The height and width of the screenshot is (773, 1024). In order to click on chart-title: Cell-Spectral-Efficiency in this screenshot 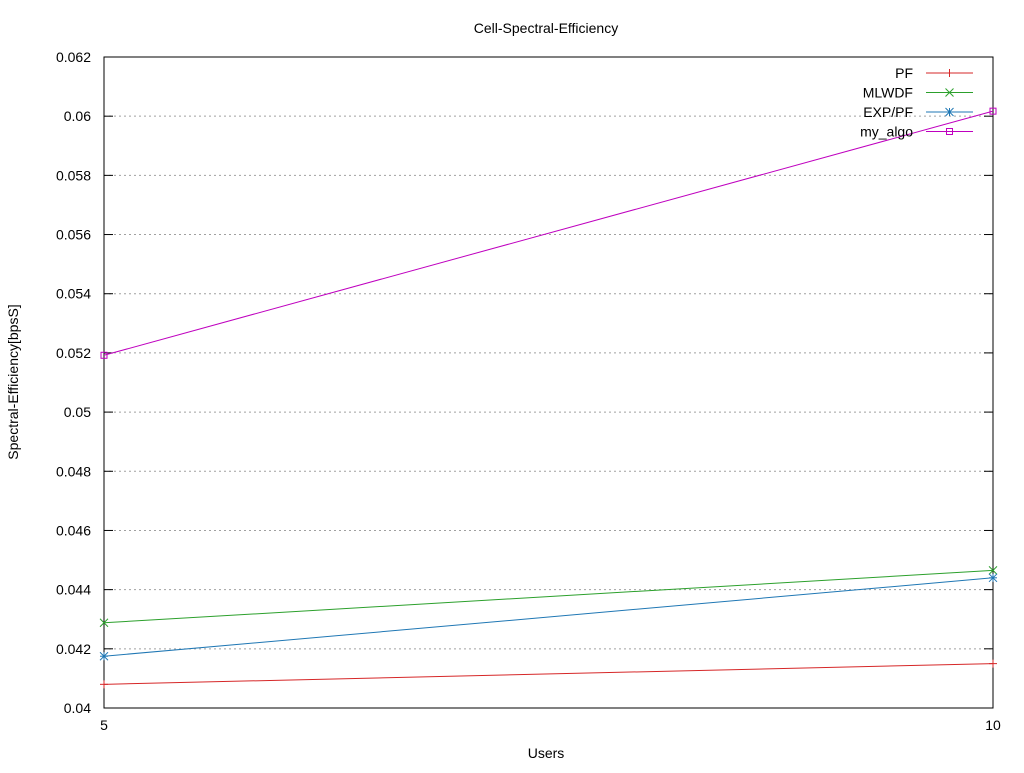, I will do `click(546, 28)`.